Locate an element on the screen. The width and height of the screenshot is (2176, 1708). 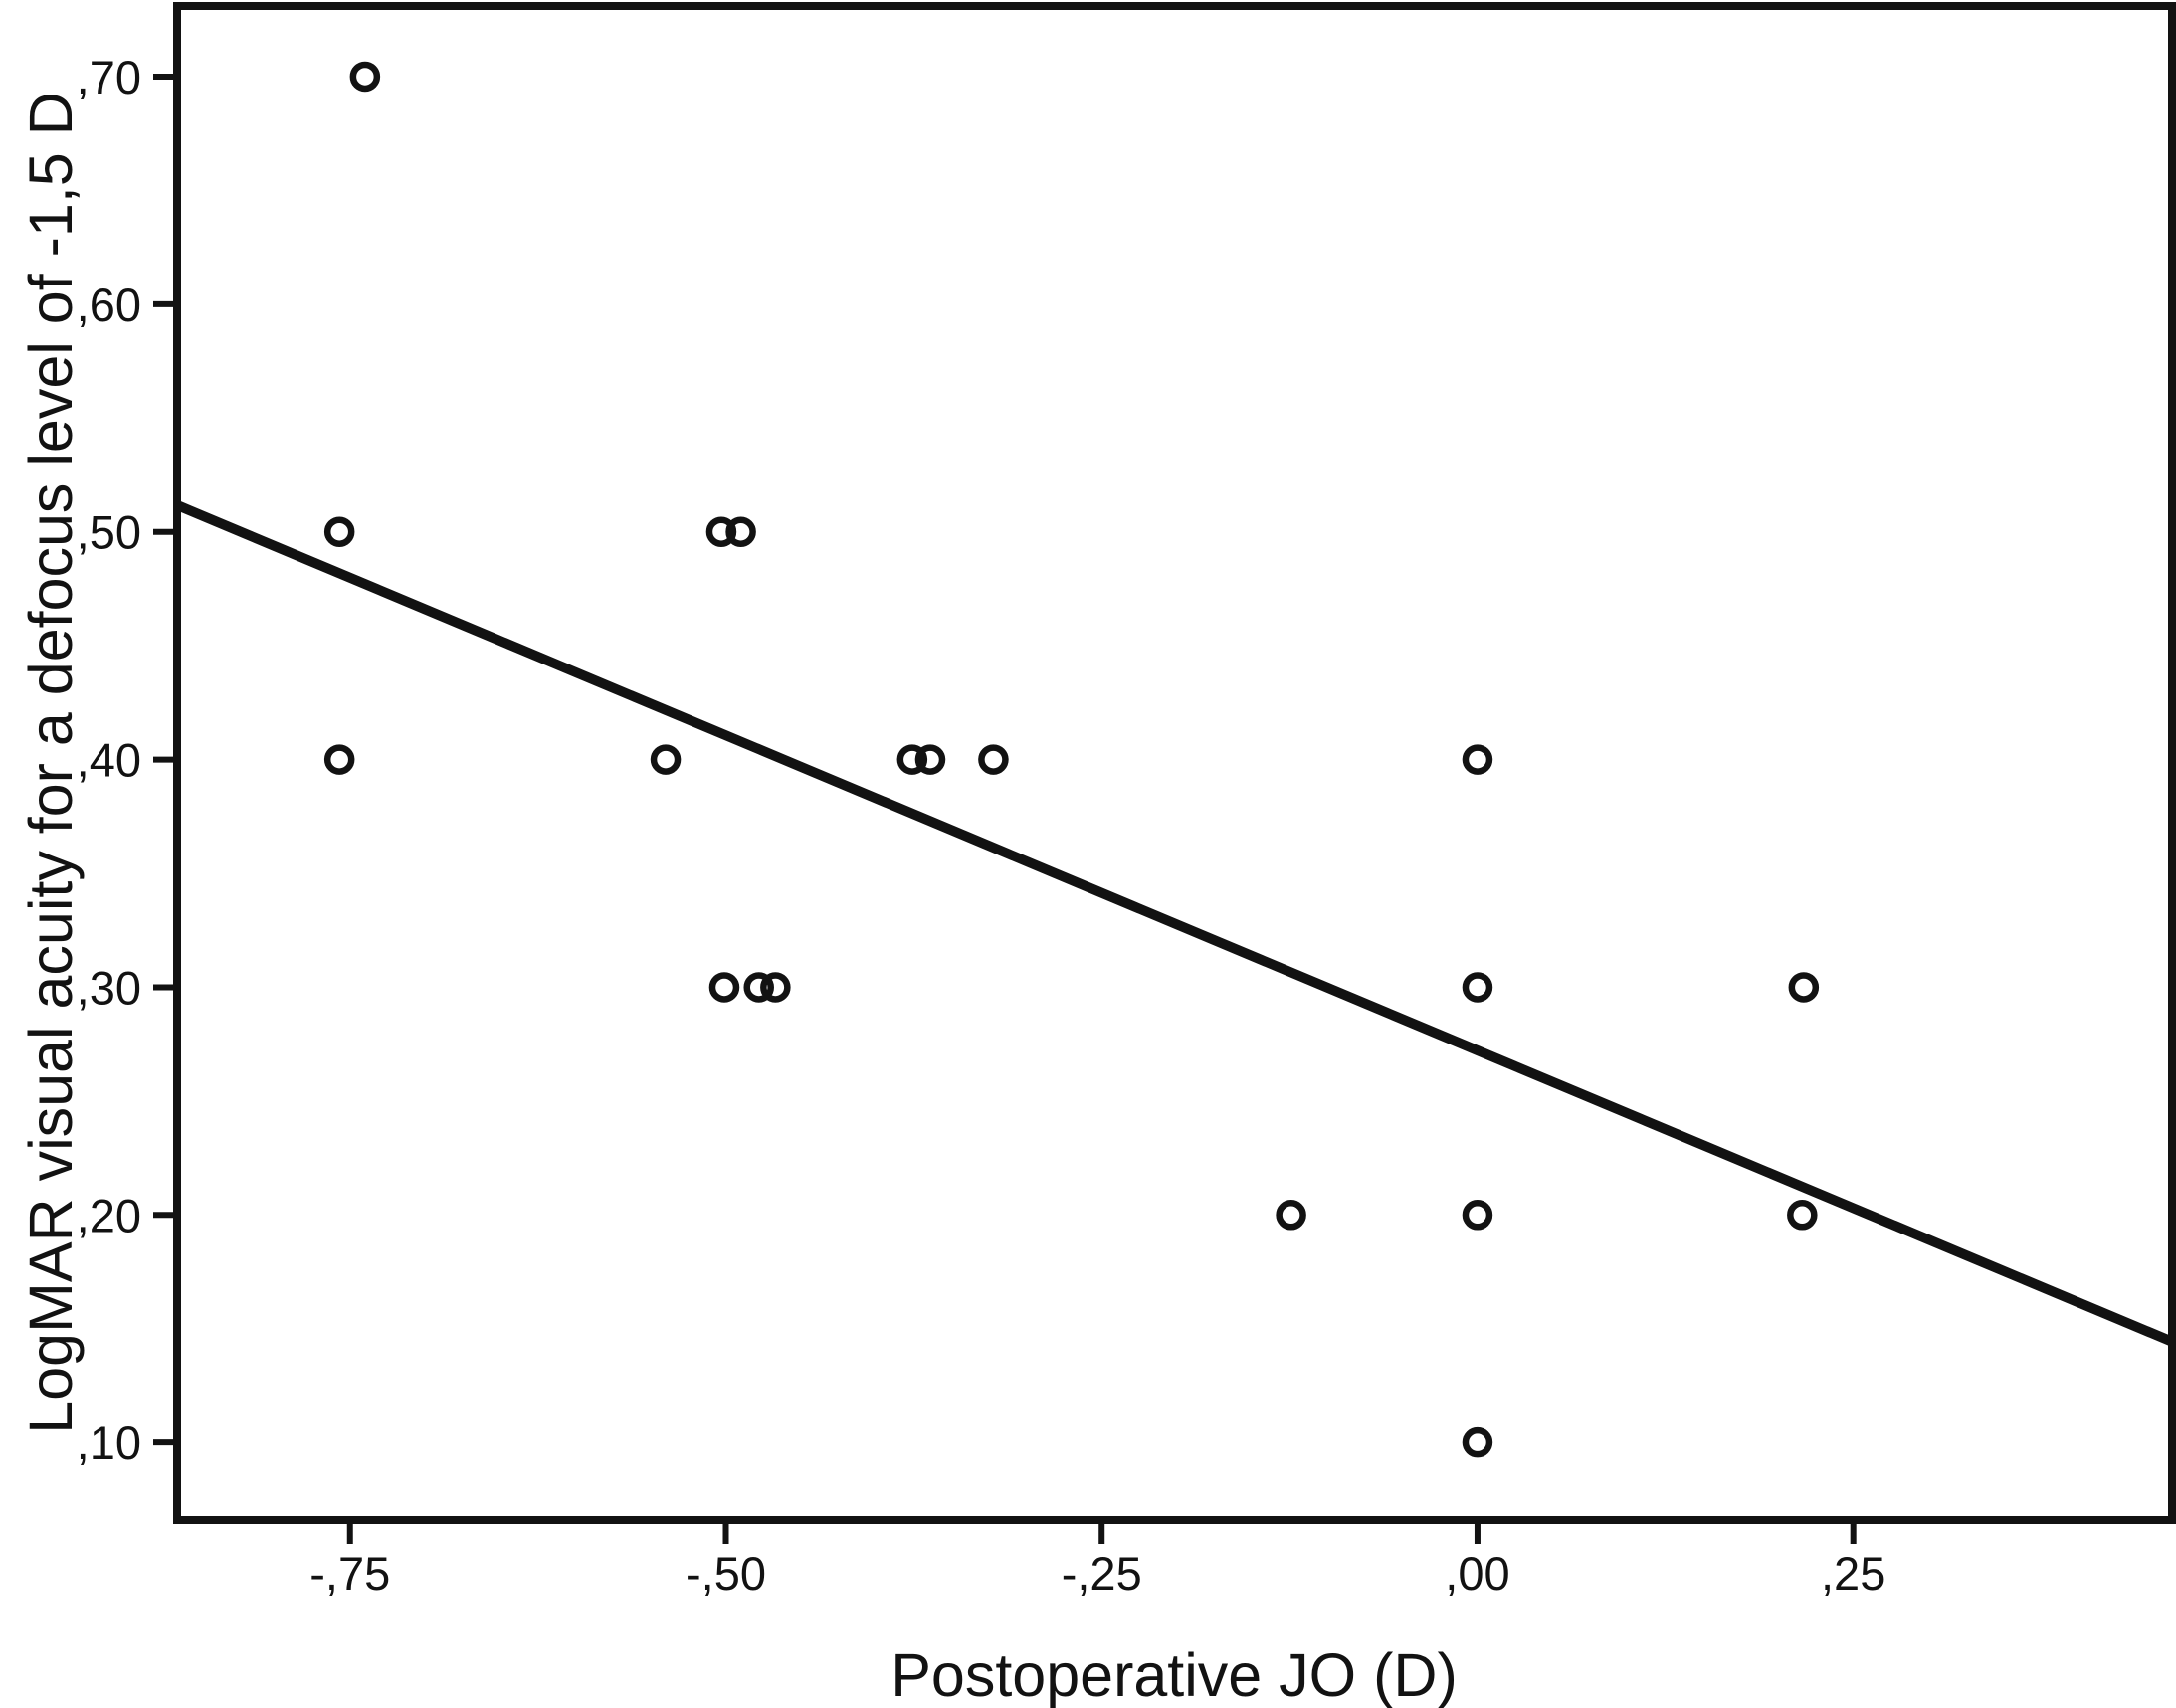
x-tick-label: ,00 is located at coordinates (1477, 1573).